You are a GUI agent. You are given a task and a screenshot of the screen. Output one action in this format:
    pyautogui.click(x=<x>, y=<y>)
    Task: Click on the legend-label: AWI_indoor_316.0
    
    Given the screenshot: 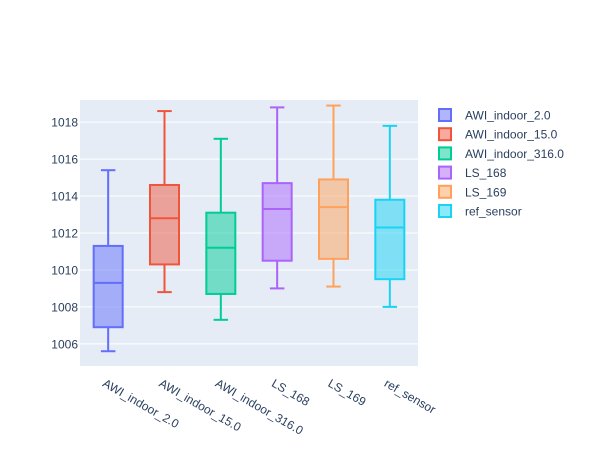 What is the action you would take?
    pyautogui.click(x=514, y=154)
    